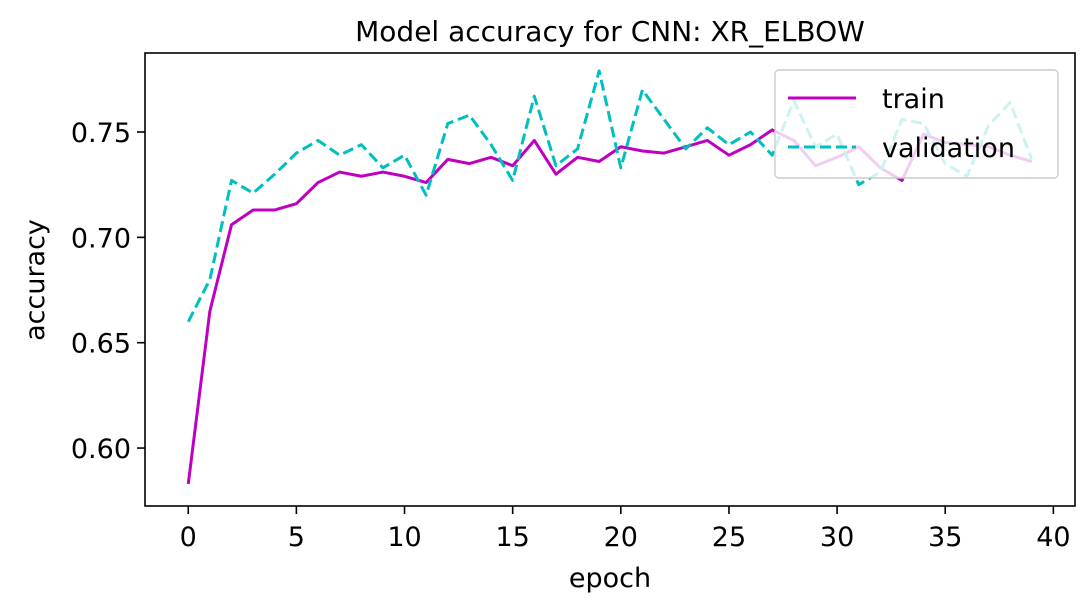  What do you see at coordinates (512, 537) in the screenshot?
I see `x-tick-label: 15` at bounding box center [512, 537].